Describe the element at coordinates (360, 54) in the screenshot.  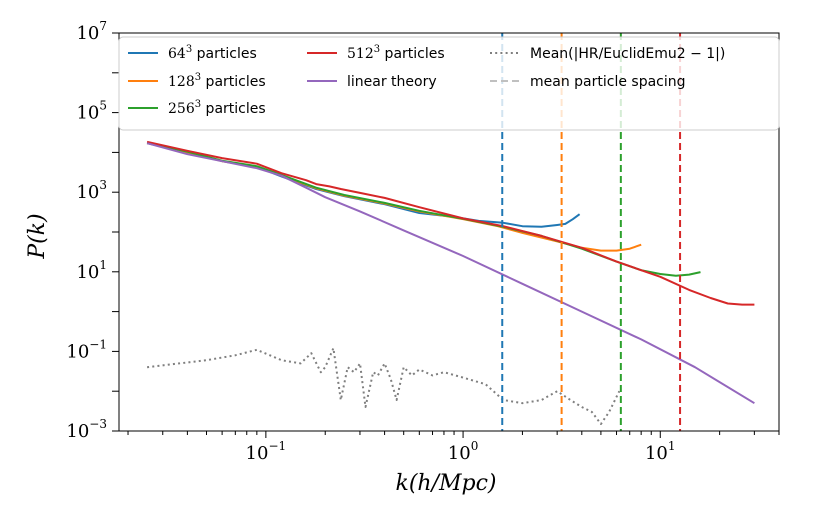
I see `legend-number: 512` at that location.